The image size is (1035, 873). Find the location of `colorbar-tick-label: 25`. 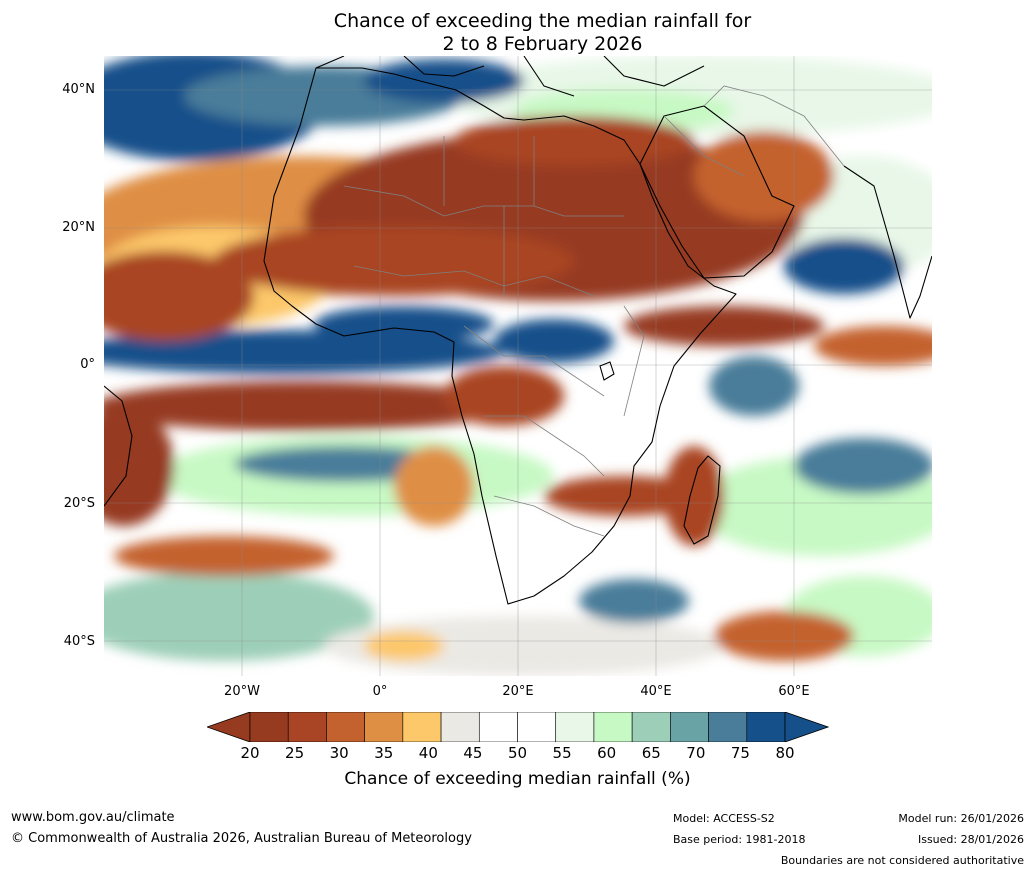

colorbar-tick-label: 25 is located at coordinates (295, 753).